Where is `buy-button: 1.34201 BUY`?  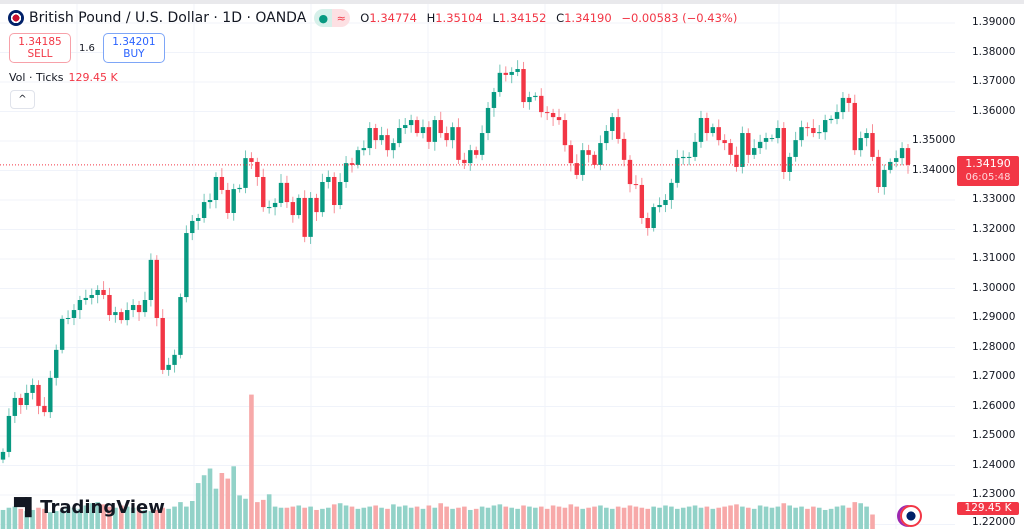
buy-button: 1.34201 BUY is located at coordinates (133, 48).